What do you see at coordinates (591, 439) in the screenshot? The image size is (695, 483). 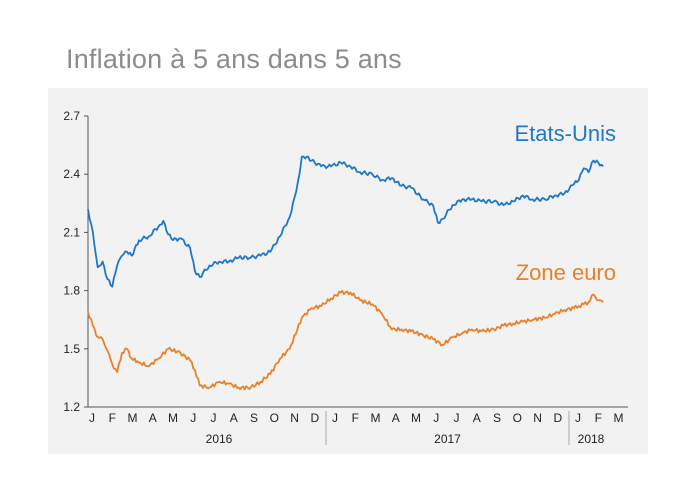 I see `year-label: 2018` at bounding box center [591, 439].